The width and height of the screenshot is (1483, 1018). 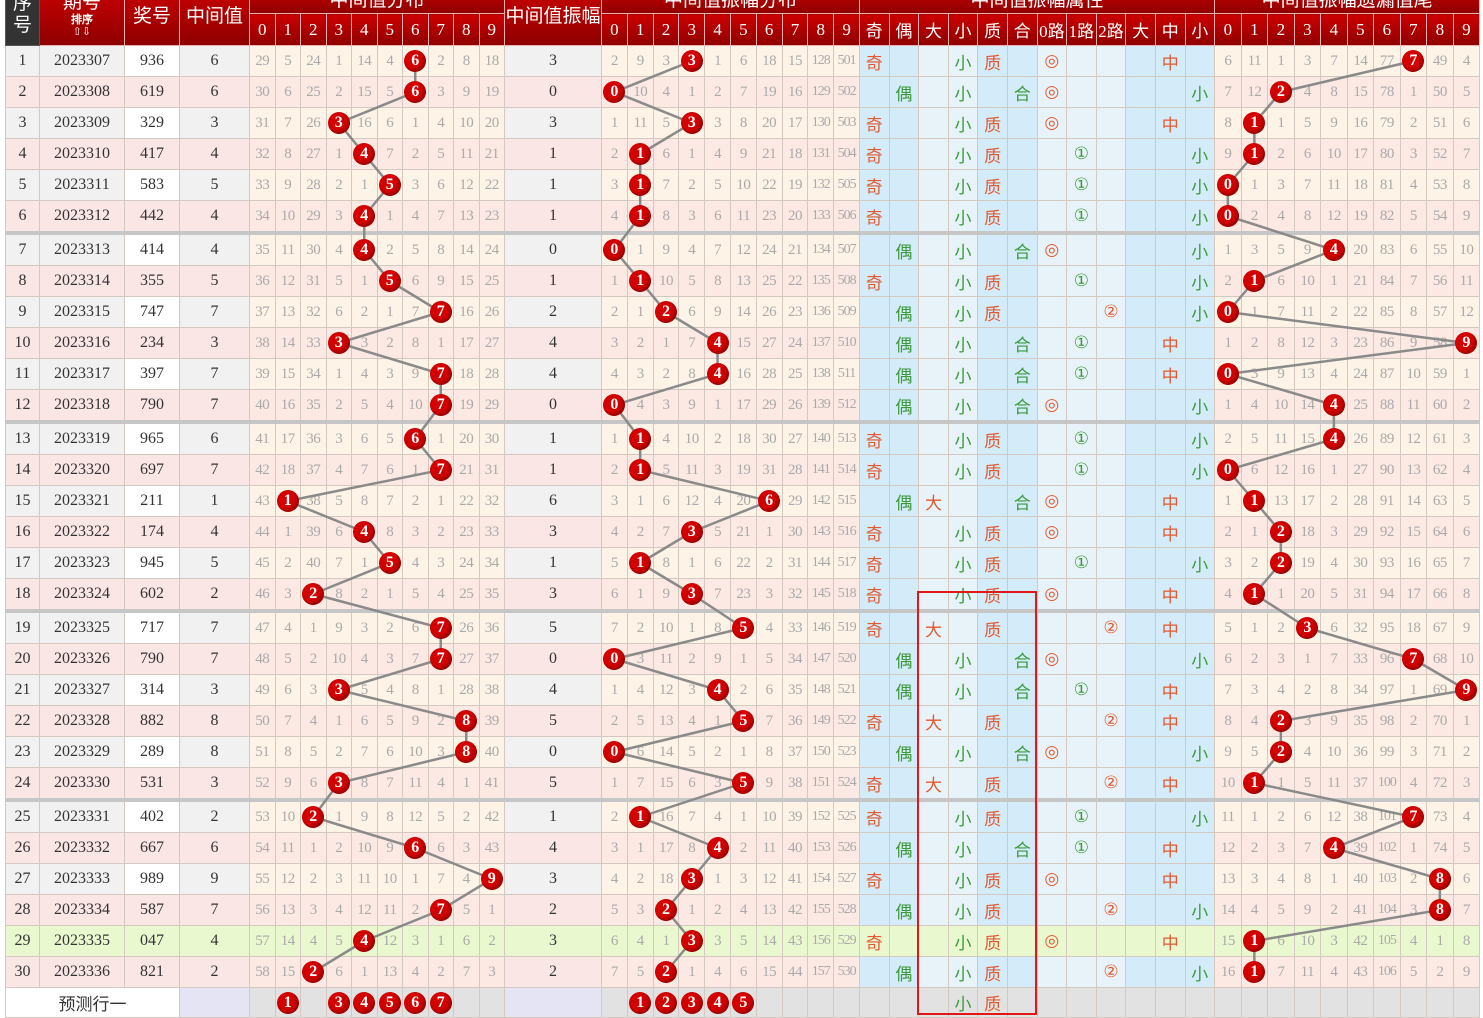 I want to click on prediction-mid-ball: 5, so click(x=389, y=1002).